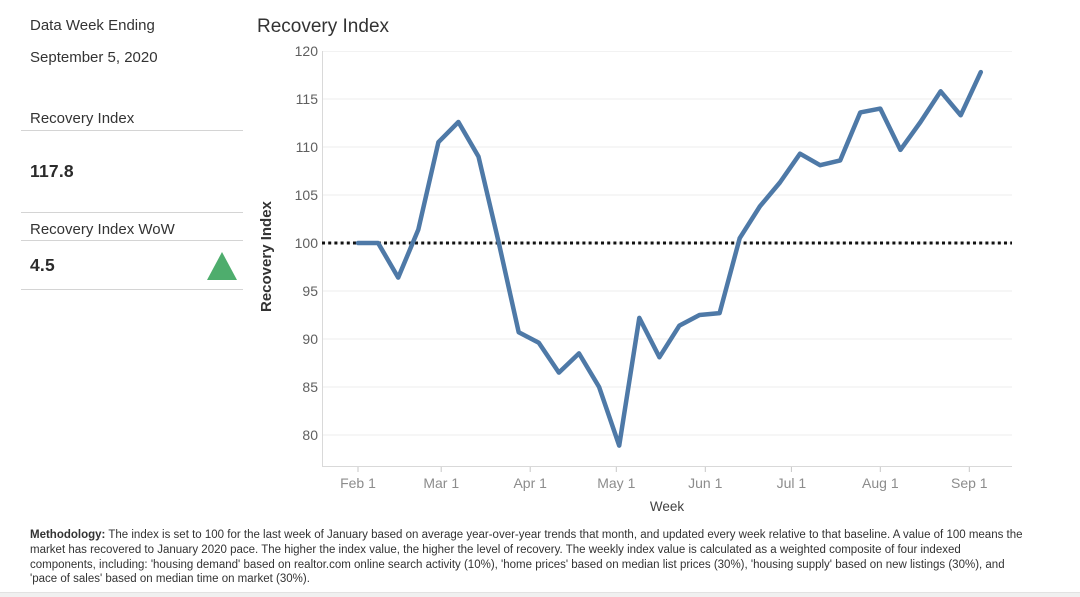 Image resolution: width=1080 pixels, height=597 pixels. What do you see at coordinates (310, 339) in the screenshot?
I see `y-tick-label: 90` at bounding box center [310, 339].